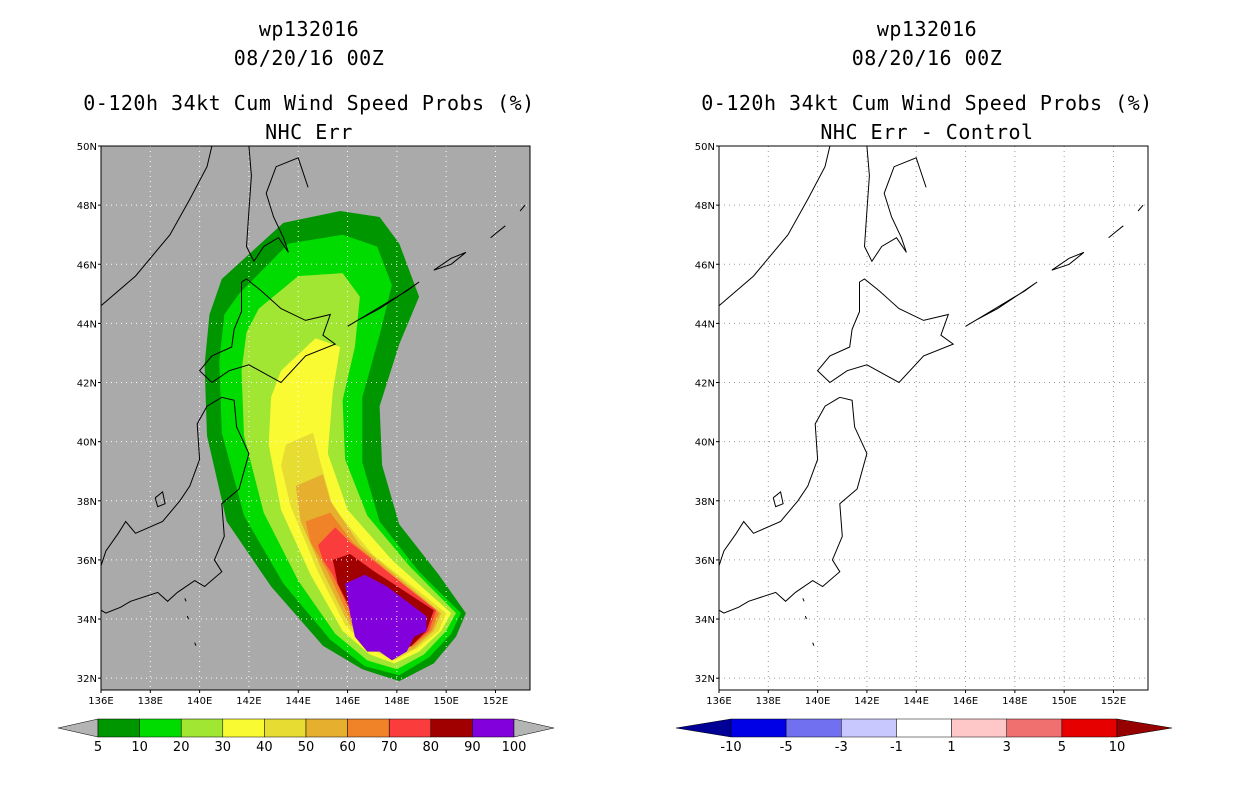 This screenshot has height=800, width=1236. What do you see at coordinates (1062, 747) in the screenshot?
I see `colorbar-label: 5` at bounding box center [1062, 747].